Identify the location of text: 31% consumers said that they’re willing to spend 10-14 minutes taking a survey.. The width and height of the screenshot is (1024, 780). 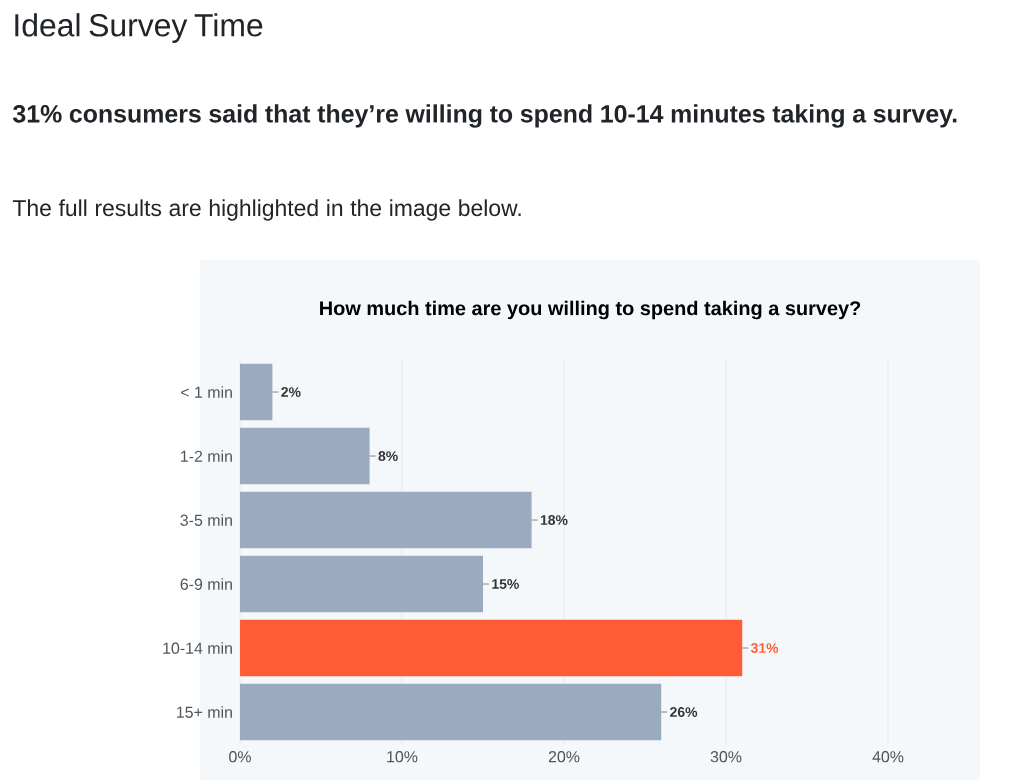
(484, 116).